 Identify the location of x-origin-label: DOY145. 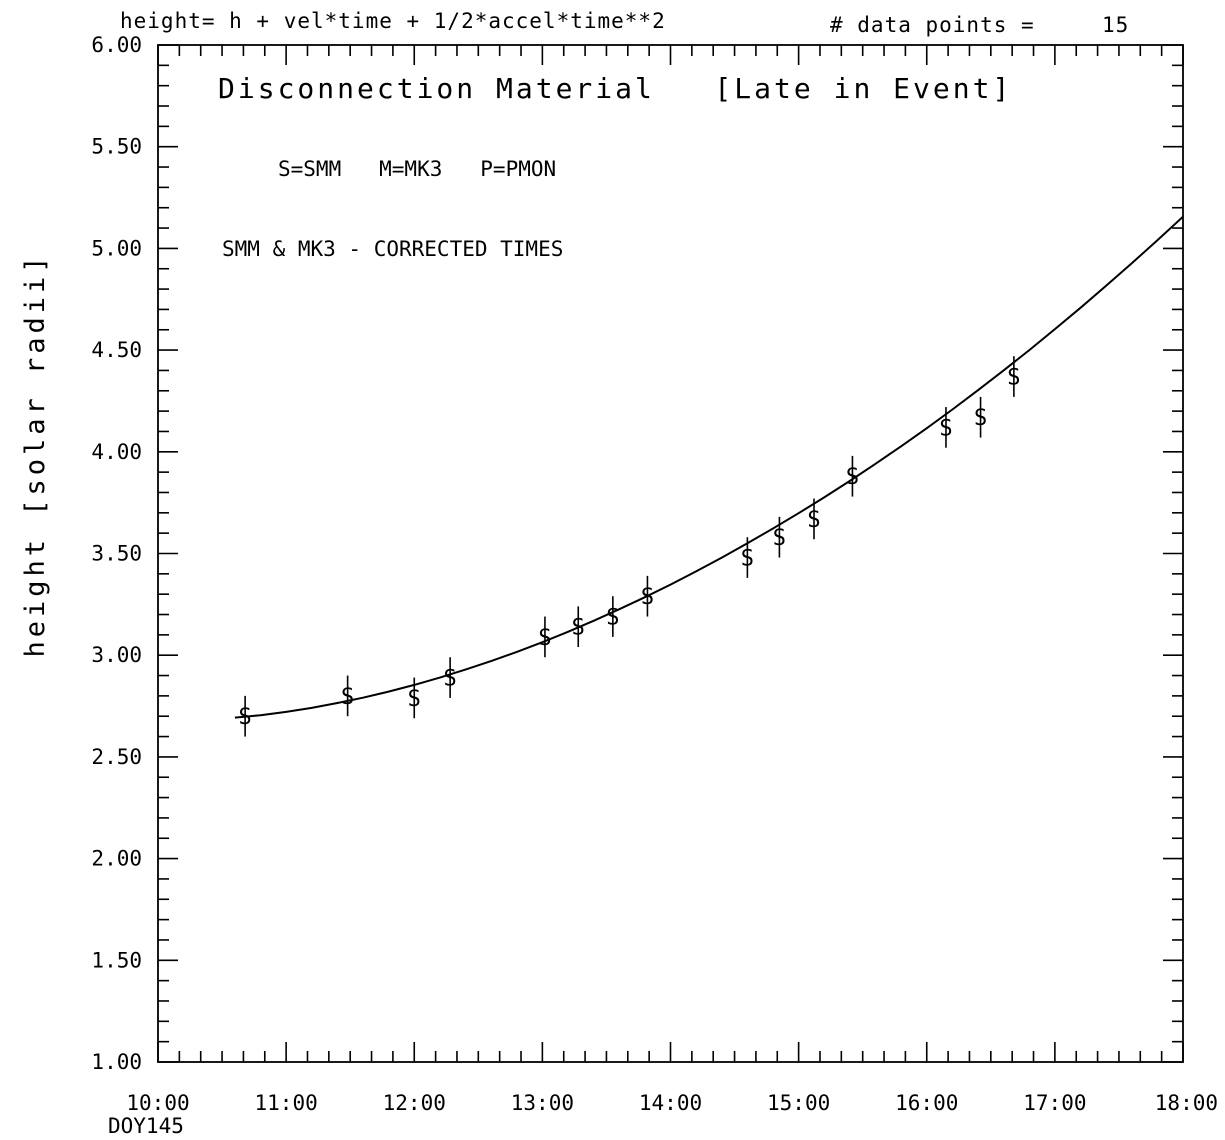
(146, 1126).